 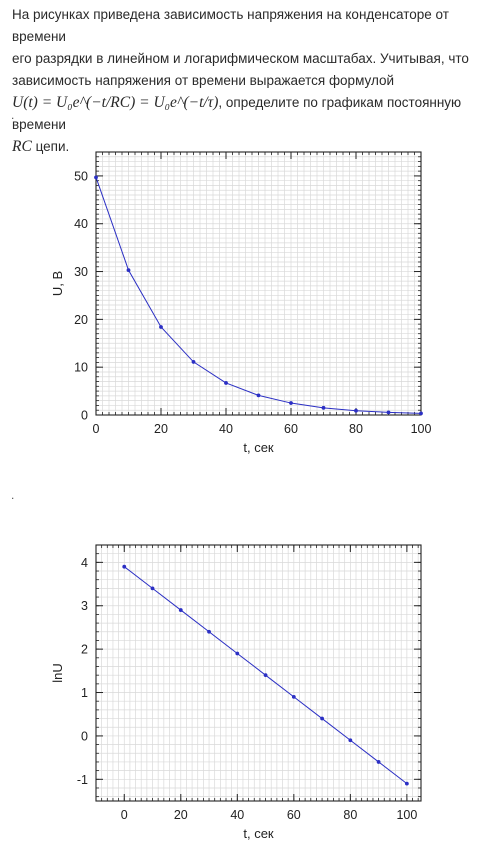 I want to click on y-tick-label: 20, so click(x=81, y=320).